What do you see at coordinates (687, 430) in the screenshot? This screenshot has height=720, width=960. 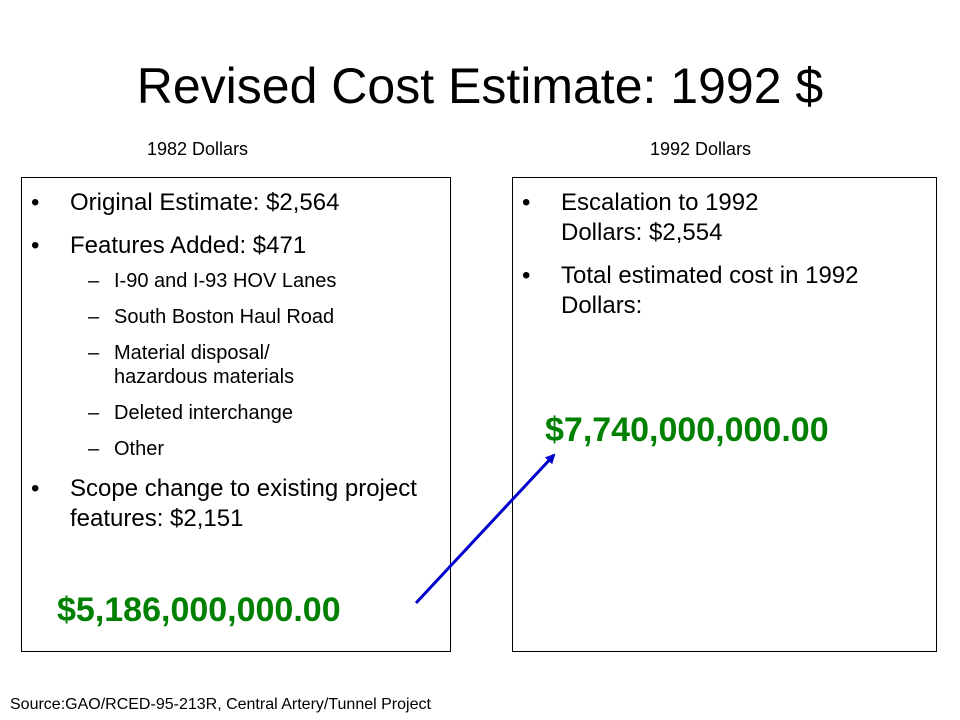 I see `total-1992-dollars: $7,740,000,000.00` at bounding box center [687, 430].